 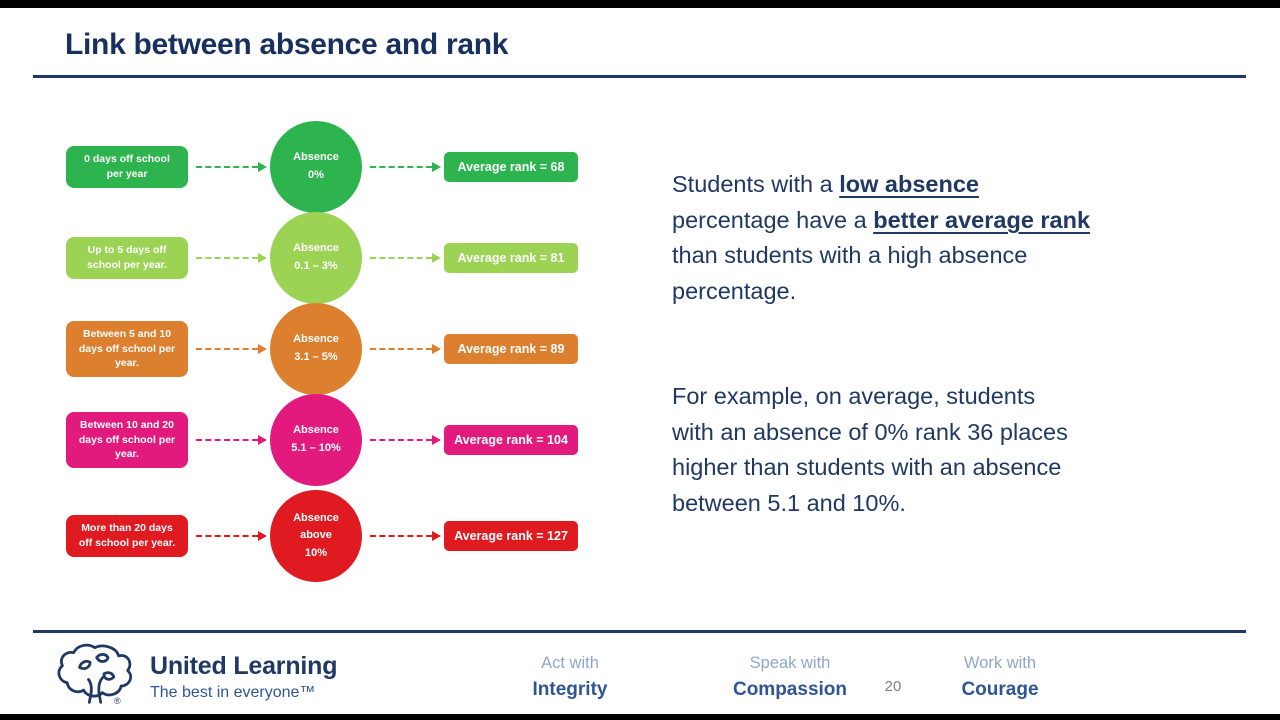 What do you see at coordinates (511, 536) in the screenshot?
I see `average-rank-box: Average rank = 127` at bounding box center [511, 536].